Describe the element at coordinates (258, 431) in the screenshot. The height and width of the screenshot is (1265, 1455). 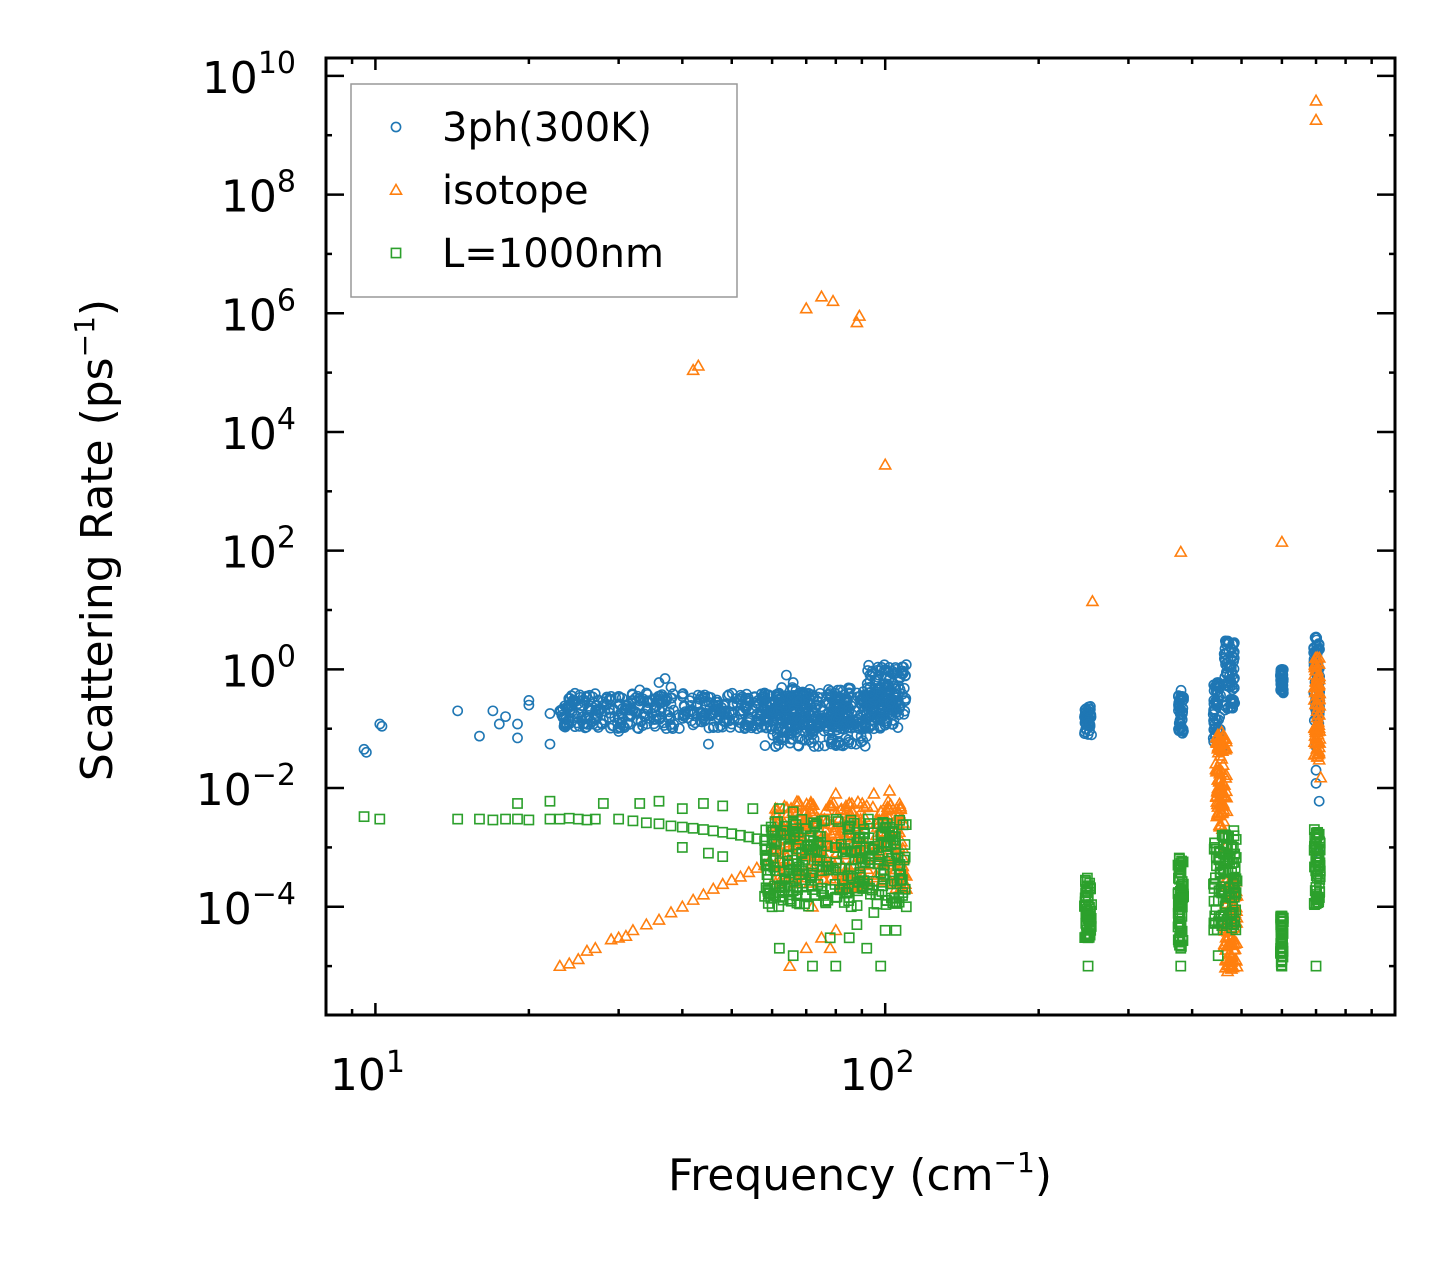
I see `y-tick-label: 10⁴` at that location.